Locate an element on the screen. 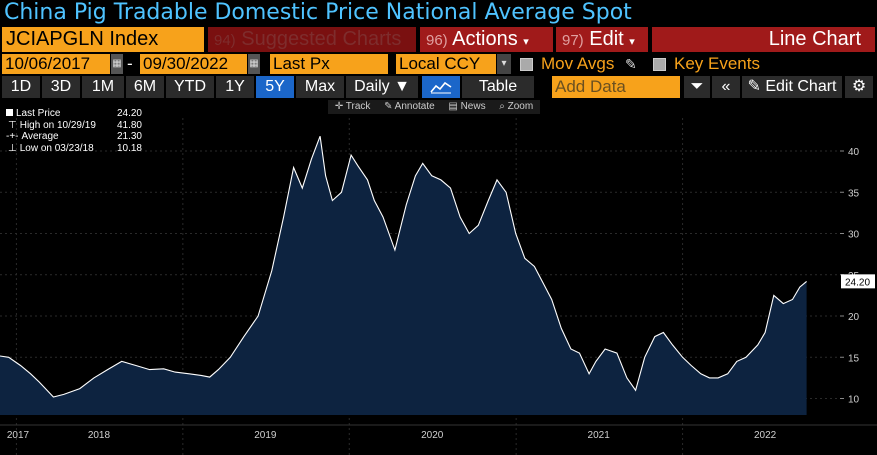 The height and width of the screenshot is (455, 877). legend-label: High on 10/29/19 is located at coordinates (57, 125).